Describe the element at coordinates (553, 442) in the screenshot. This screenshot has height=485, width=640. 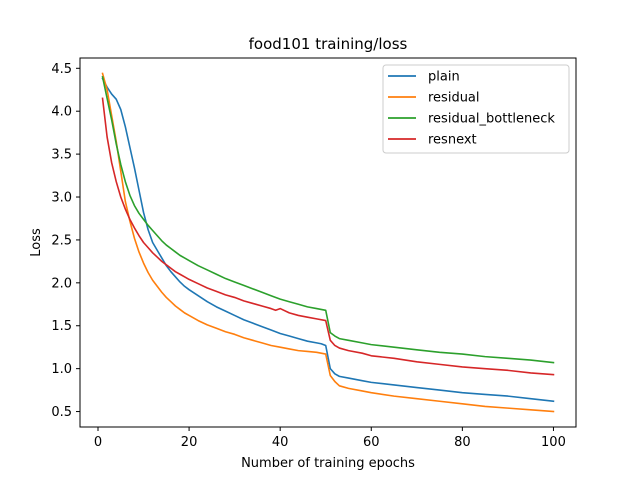
I see `x-tick-label: 100` at that location.